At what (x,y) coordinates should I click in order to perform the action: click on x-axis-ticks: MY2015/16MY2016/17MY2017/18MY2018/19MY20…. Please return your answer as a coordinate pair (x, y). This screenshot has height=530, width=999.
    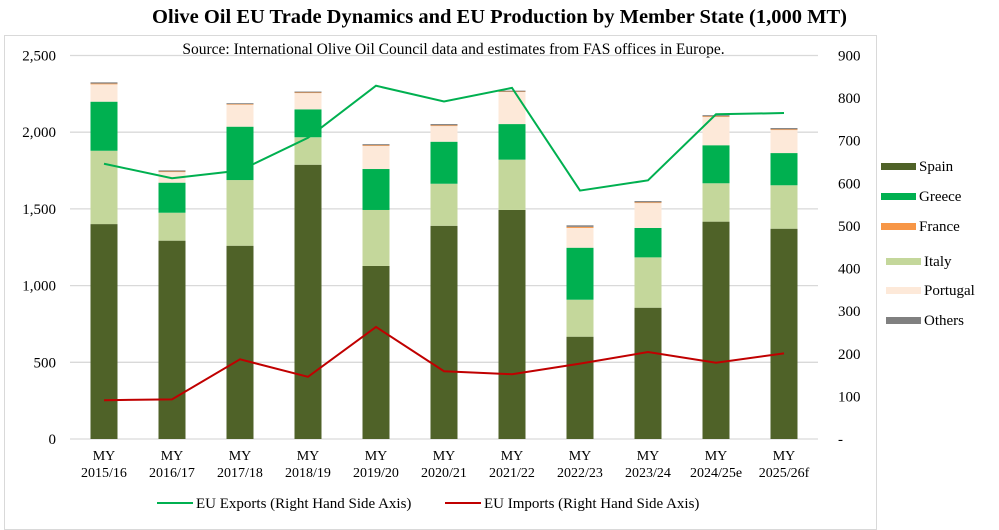
    Looking at the image, I should click on (445, 465).